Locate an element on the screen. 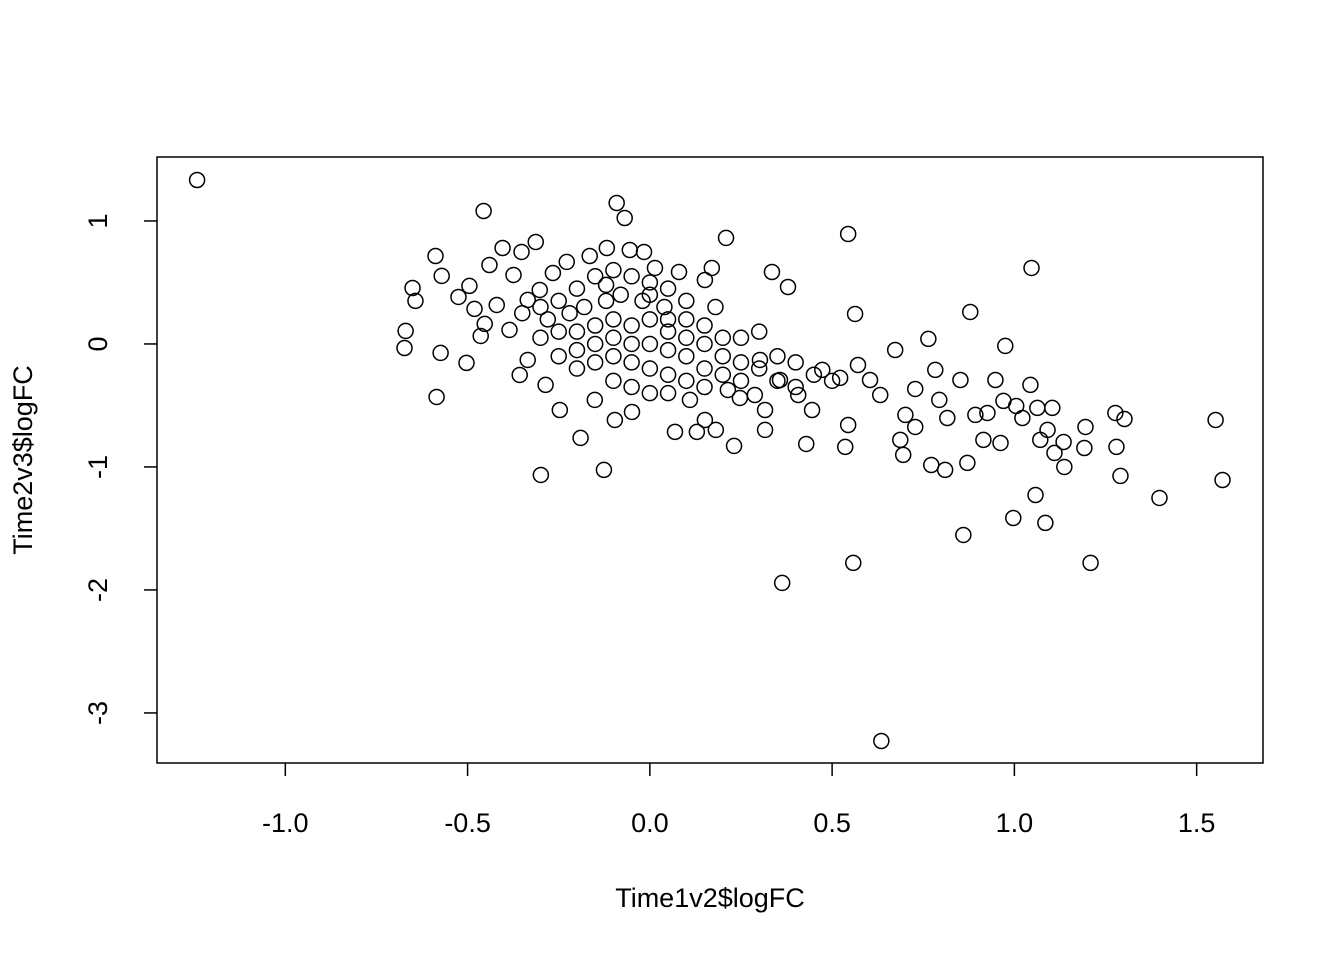  y-tick-label: 0 is located at coordinates (98, 343).